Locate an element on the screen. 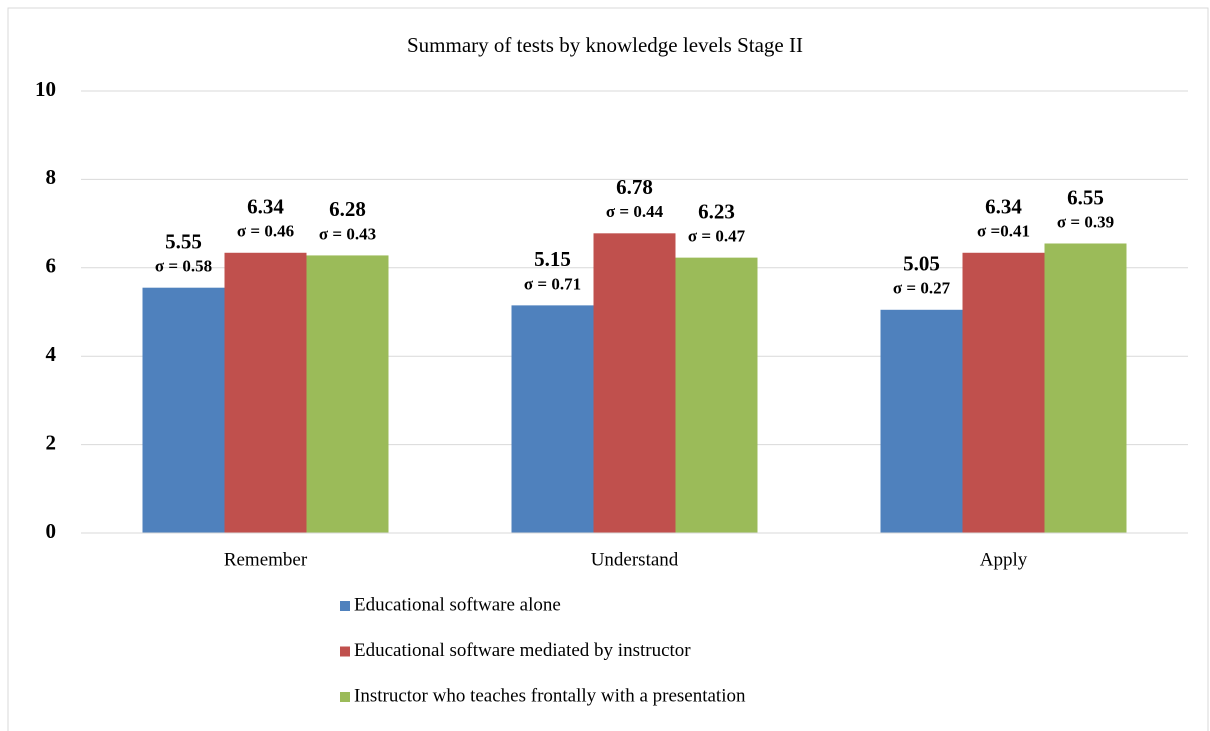 This screenshot has height=731, width=1210. x-tick-label: Apply is located at coordinates (1004, 559).